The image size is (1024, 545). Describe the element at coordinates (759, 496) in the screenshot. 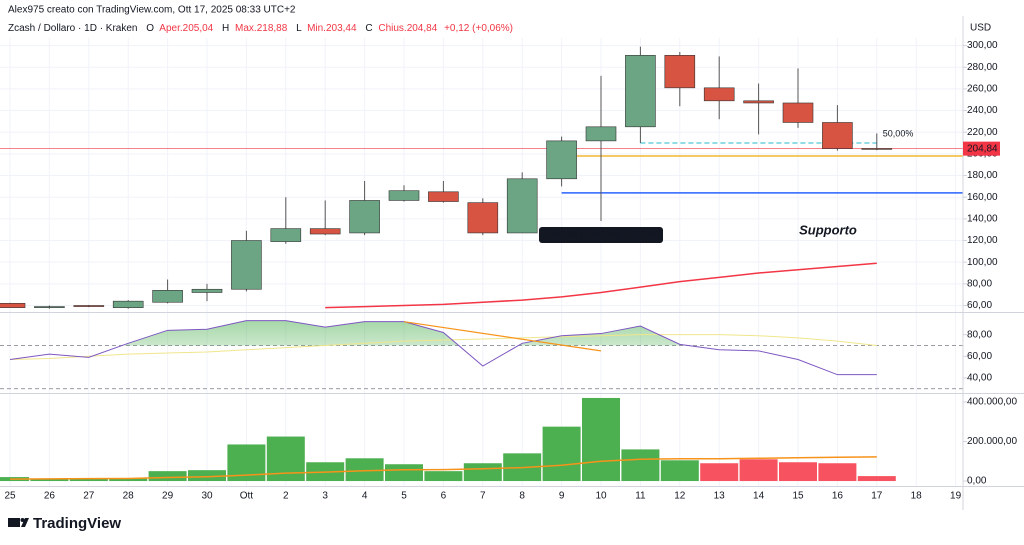

I see `x-tick-label: 14` at that location.